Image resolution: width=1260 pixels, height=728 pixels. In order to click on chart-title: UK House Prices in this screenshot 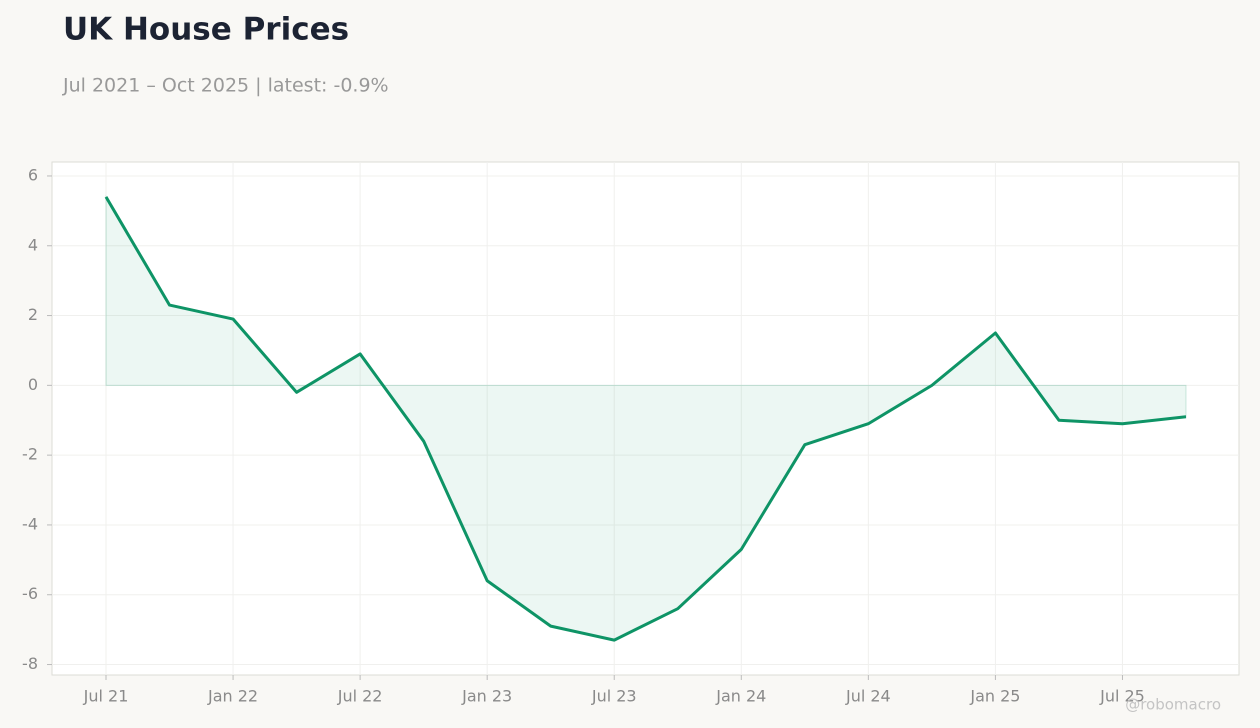, I will do `click(206, 30)`.